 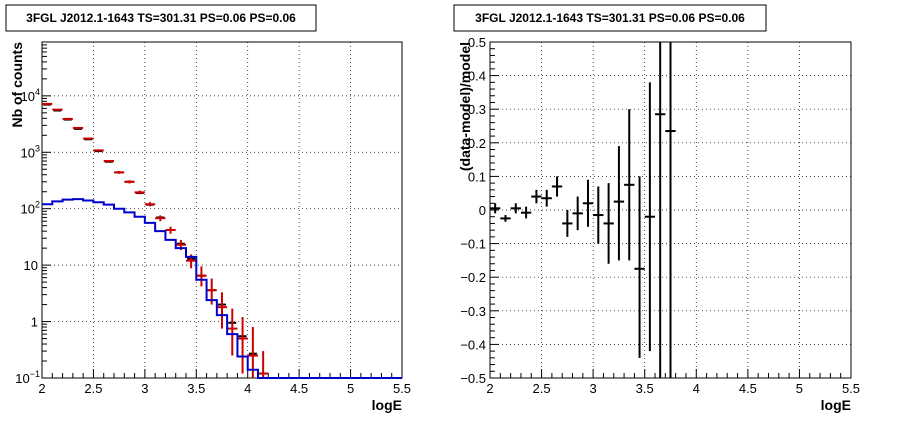 I want to click on residual-chart-xtick-label: 4, so click(x=696, y=388).